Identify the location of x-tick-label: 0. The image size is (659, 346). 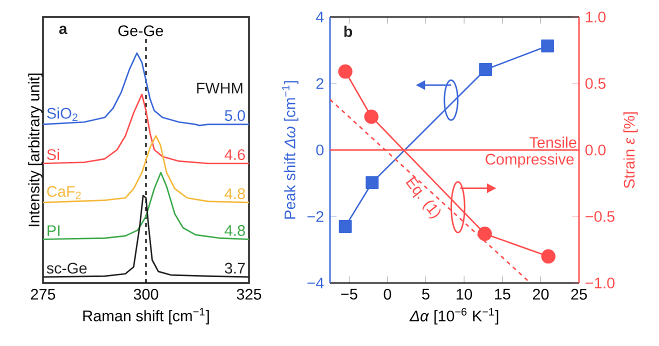
(388, 294).